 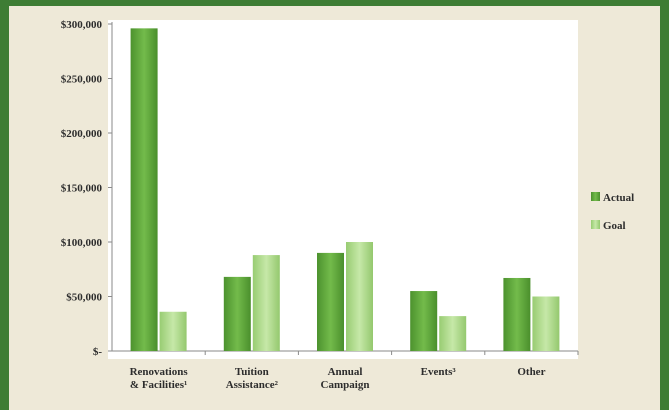 I want to click on y-tick-label: $200,000, so click(x=82, y=134).